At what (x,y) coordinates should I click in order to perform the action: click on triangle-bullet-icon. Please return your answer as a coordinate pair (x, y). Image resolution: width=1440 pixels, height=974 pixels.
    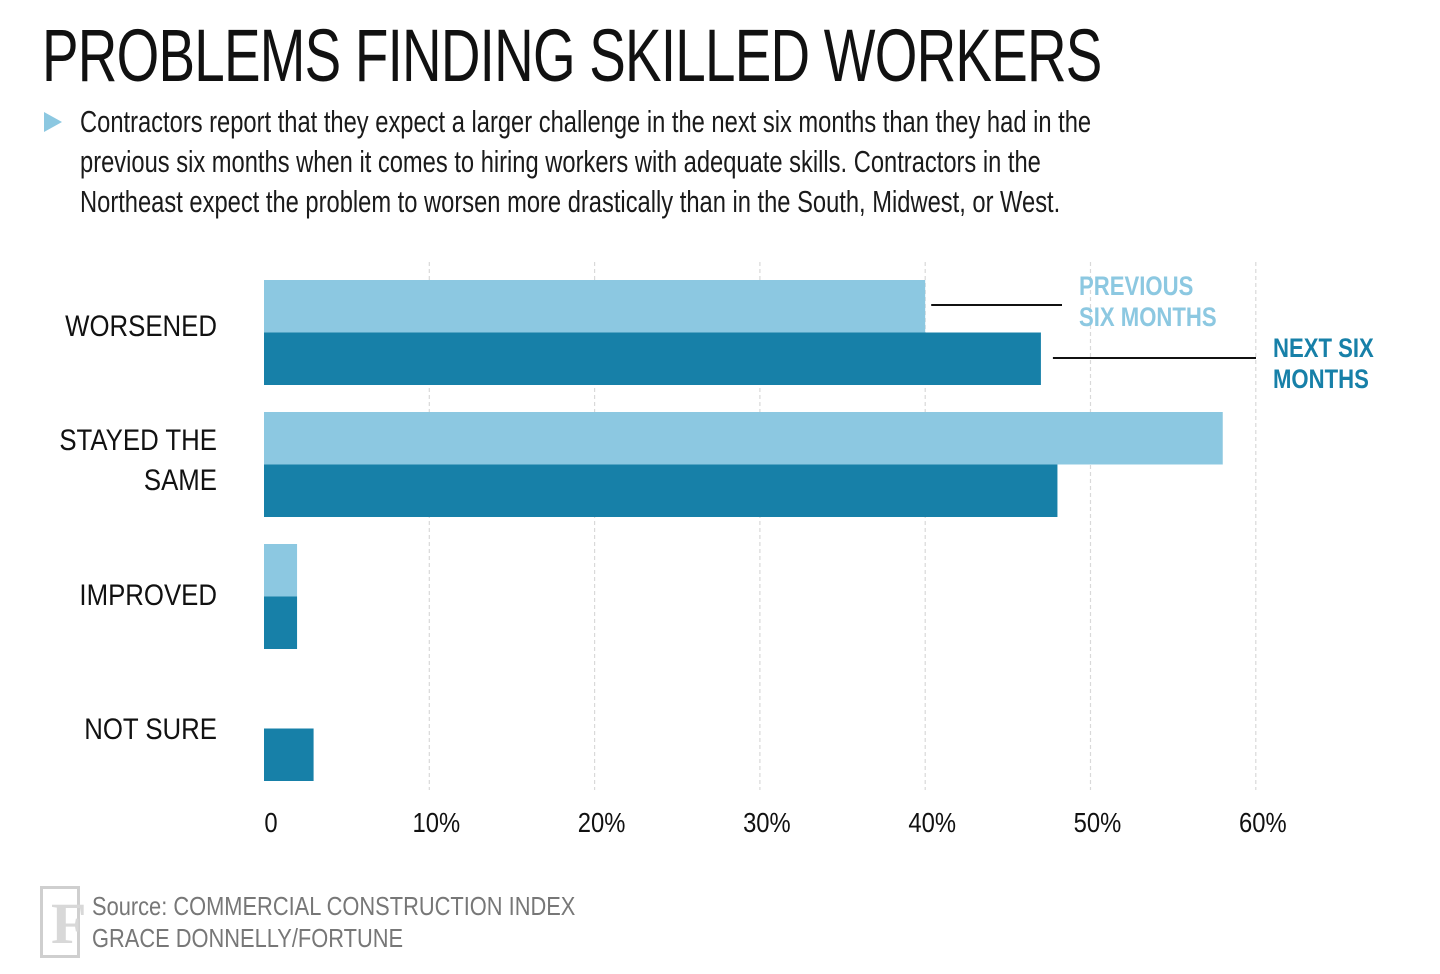
    Looking at the image, I should click on (53, 122).